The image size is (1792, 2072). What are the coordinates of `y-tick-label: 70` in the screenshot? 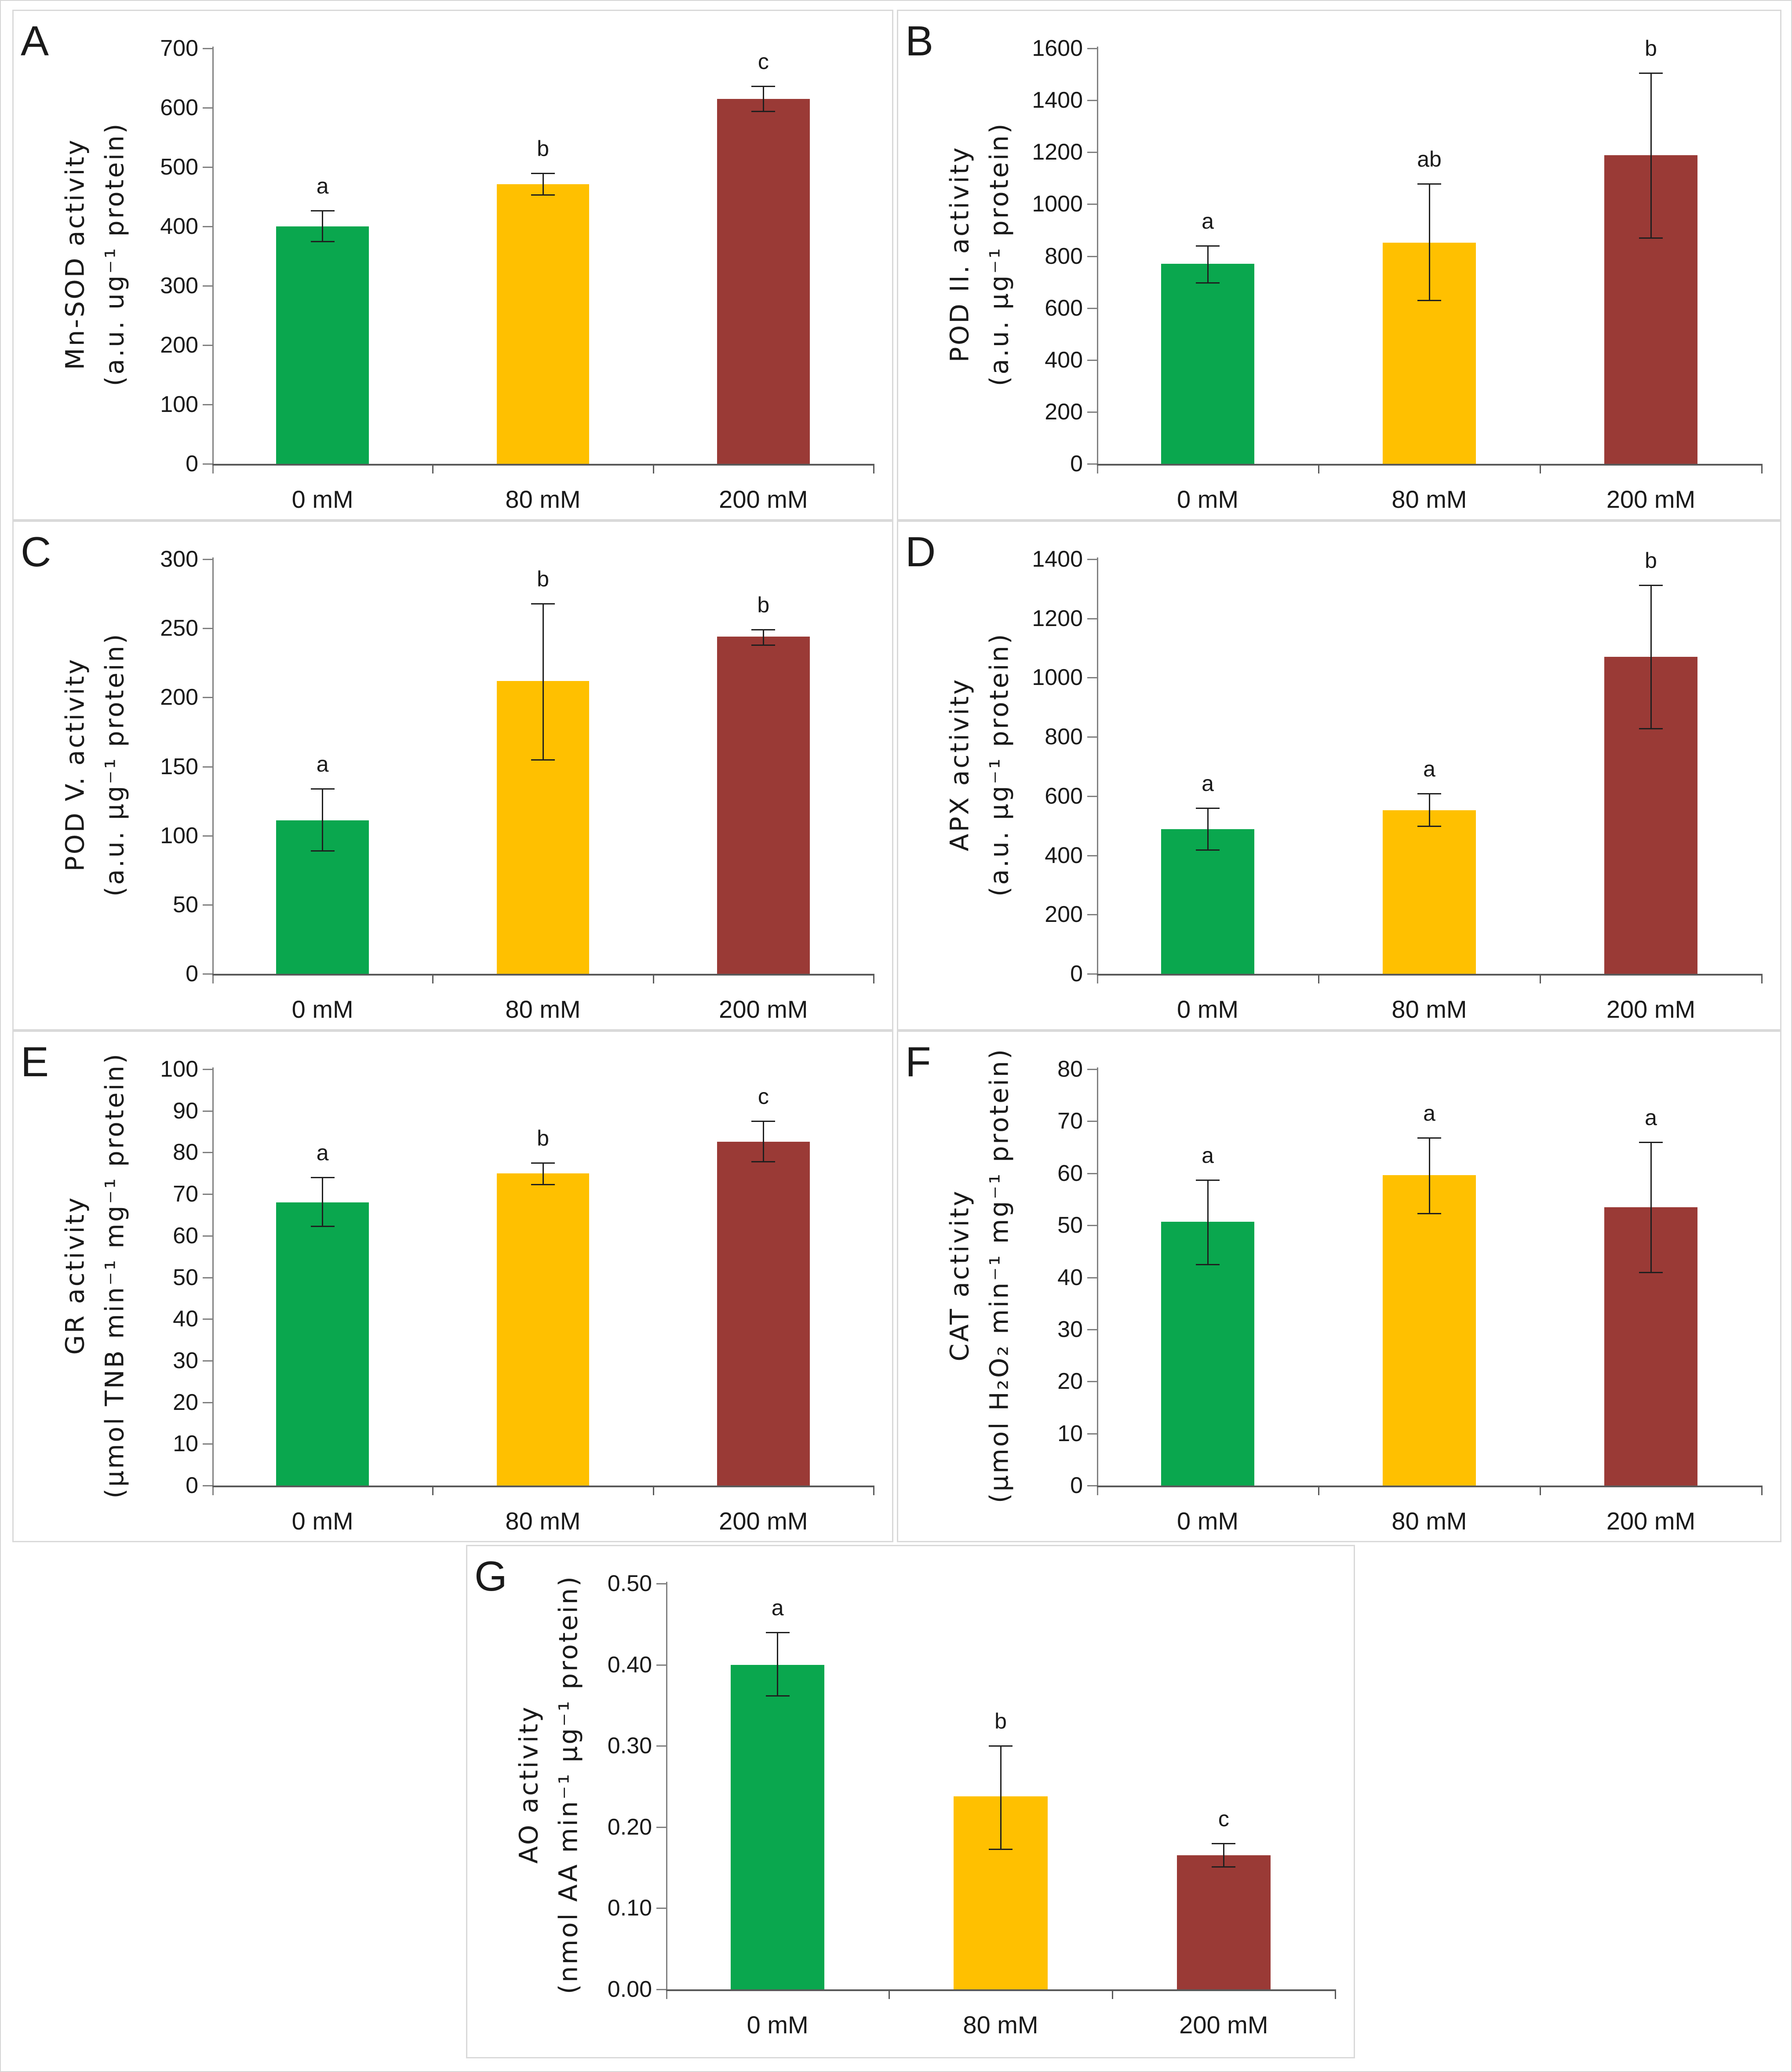 It's located at (186, 1194).